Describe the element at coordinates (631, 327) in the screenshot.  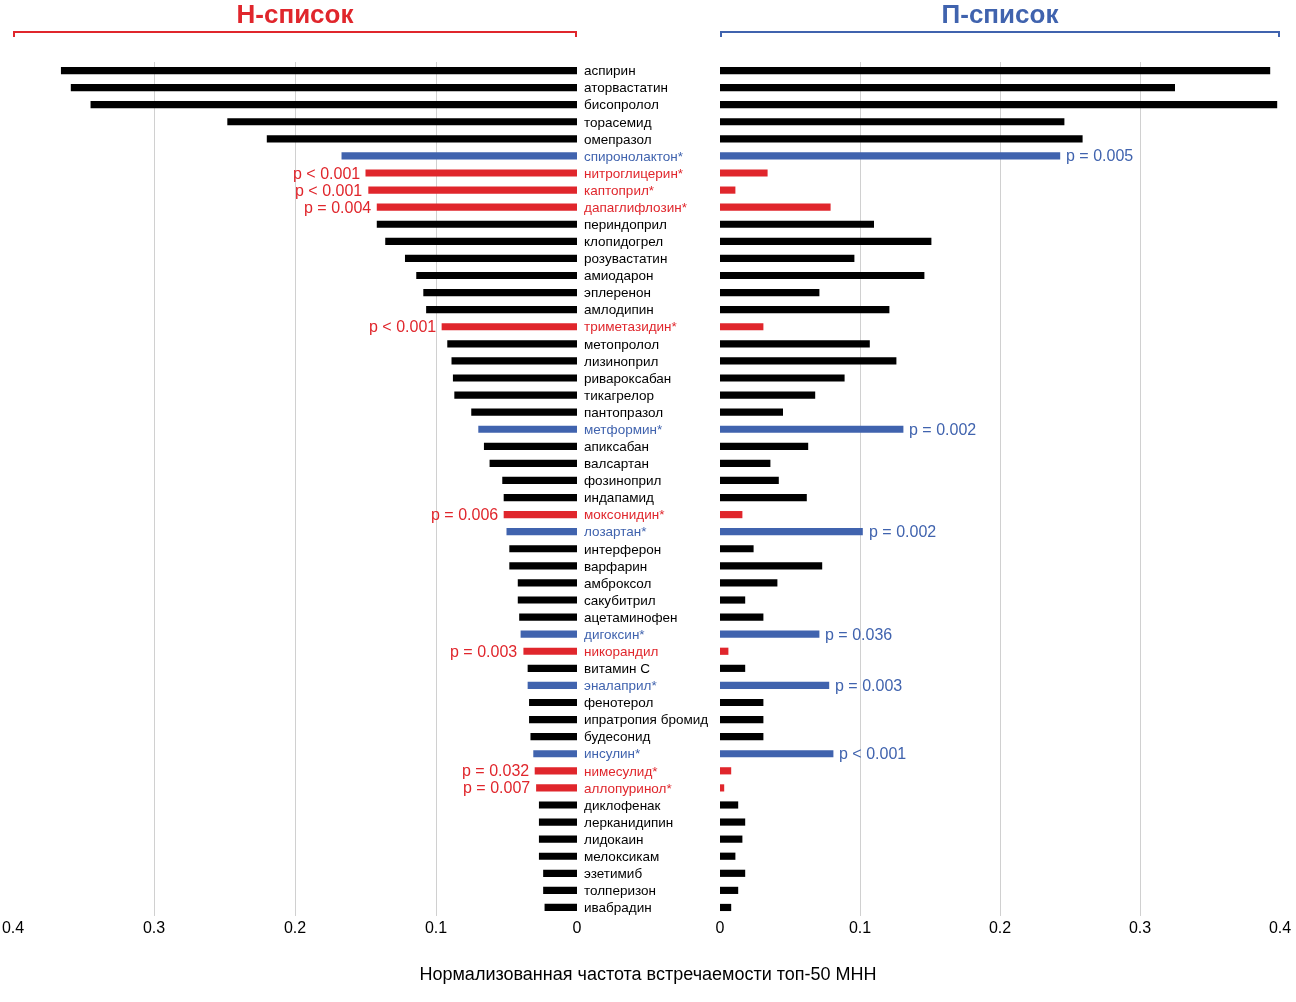
I see `y-tick-label: триметазидин*` at that location.